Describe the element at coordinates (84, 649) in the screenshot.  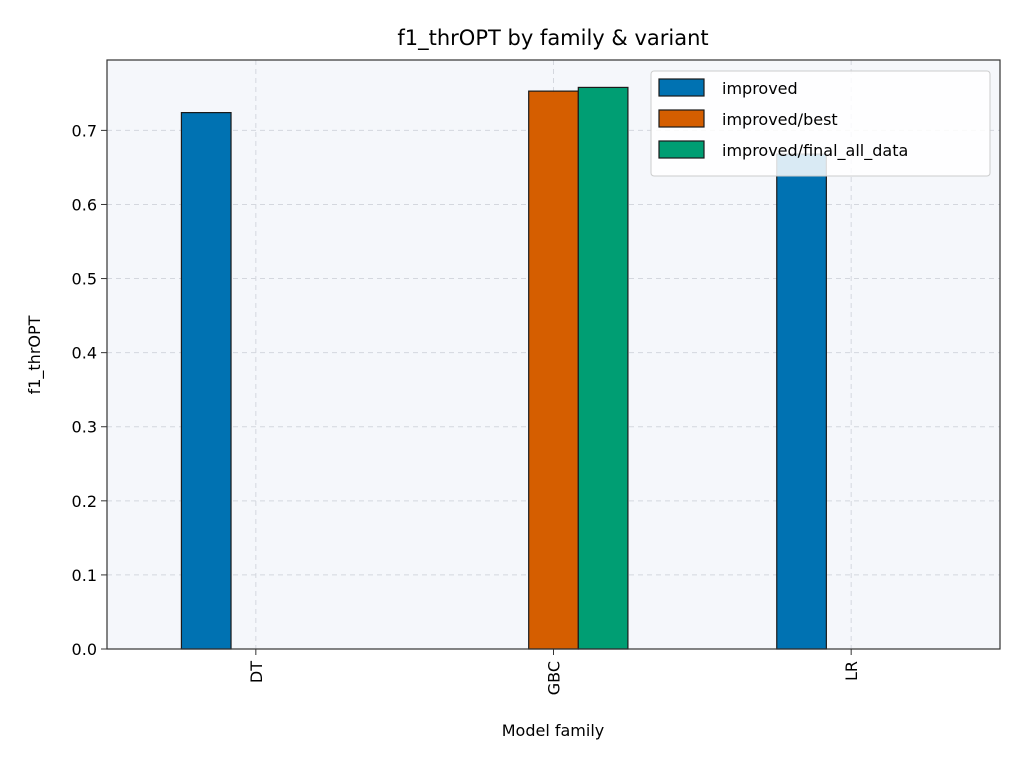
I see `y-tick-label: 0.0` at that location.